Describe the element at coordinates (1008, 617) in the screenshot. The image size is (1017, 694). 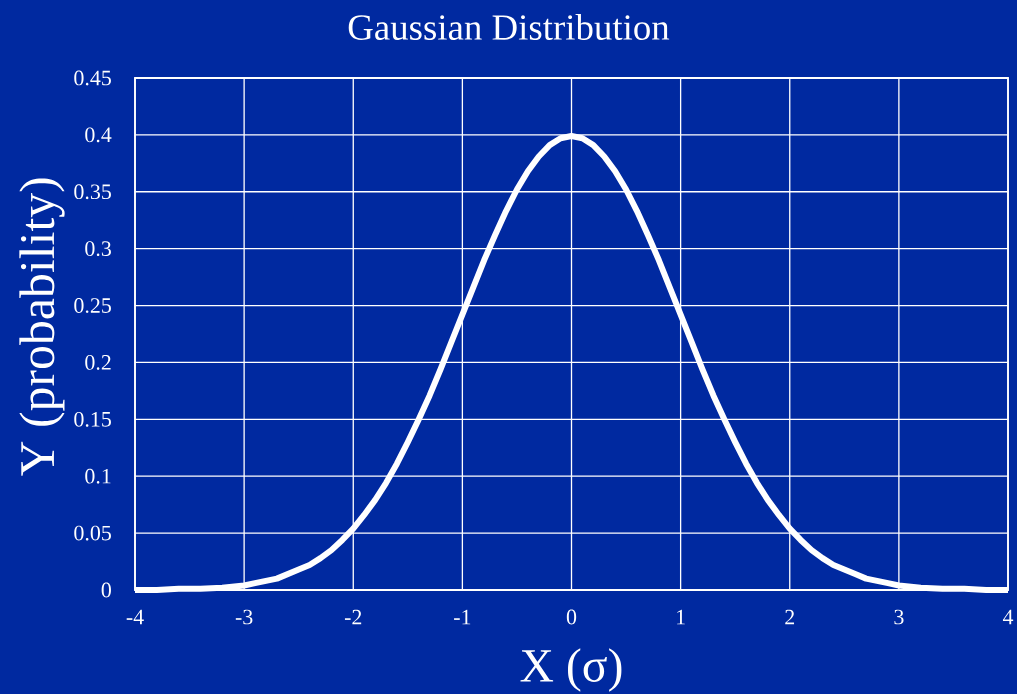
I see `x-tick-label: 4` at that location.